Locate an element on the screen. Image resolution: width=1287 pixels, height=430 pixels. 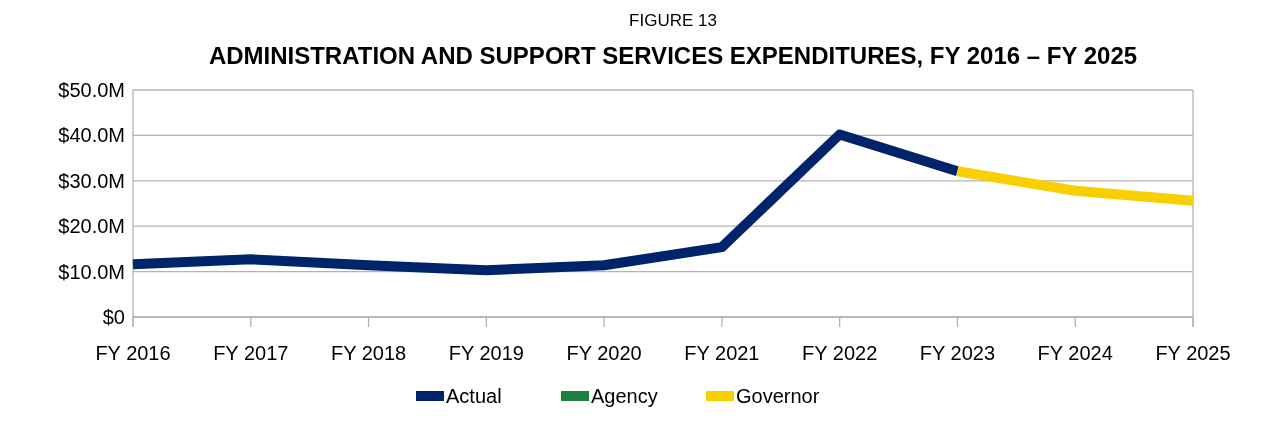
x-tick-label: FY 2025 is located at coordinates (1193, 353).